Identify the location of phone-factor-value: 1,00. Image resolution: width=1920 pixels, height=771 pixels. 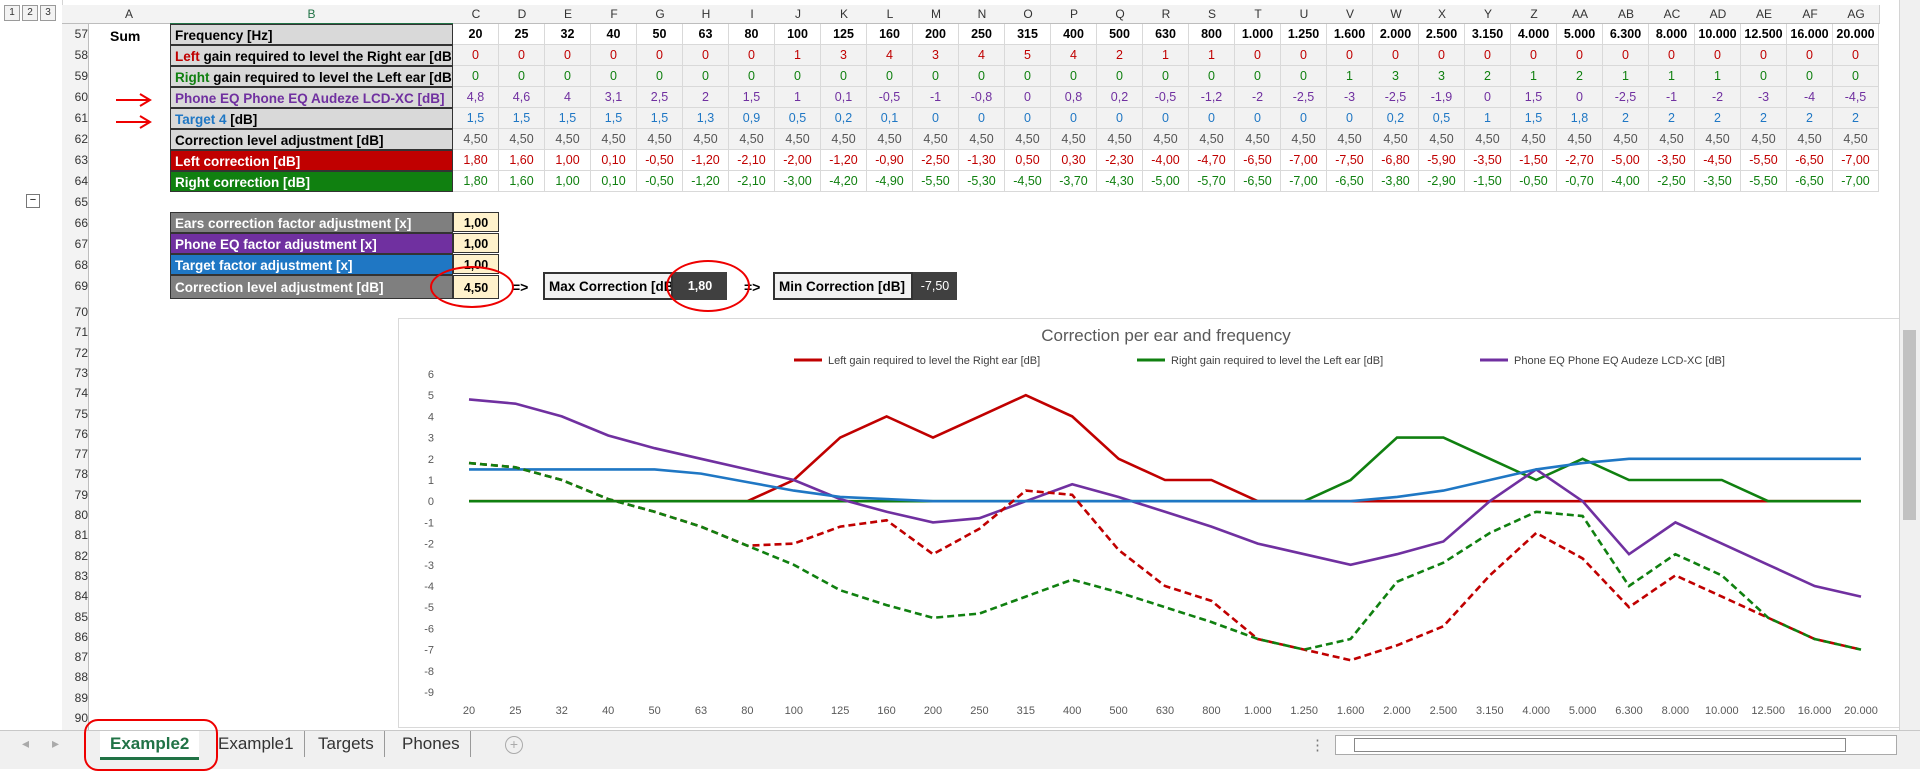
(476, 243).